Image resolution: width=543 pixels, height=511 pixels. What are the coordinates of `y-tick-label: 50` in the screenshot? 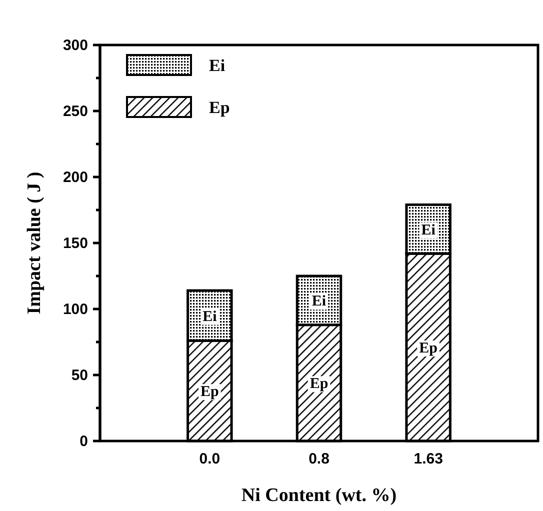 It's located at (79, 375).